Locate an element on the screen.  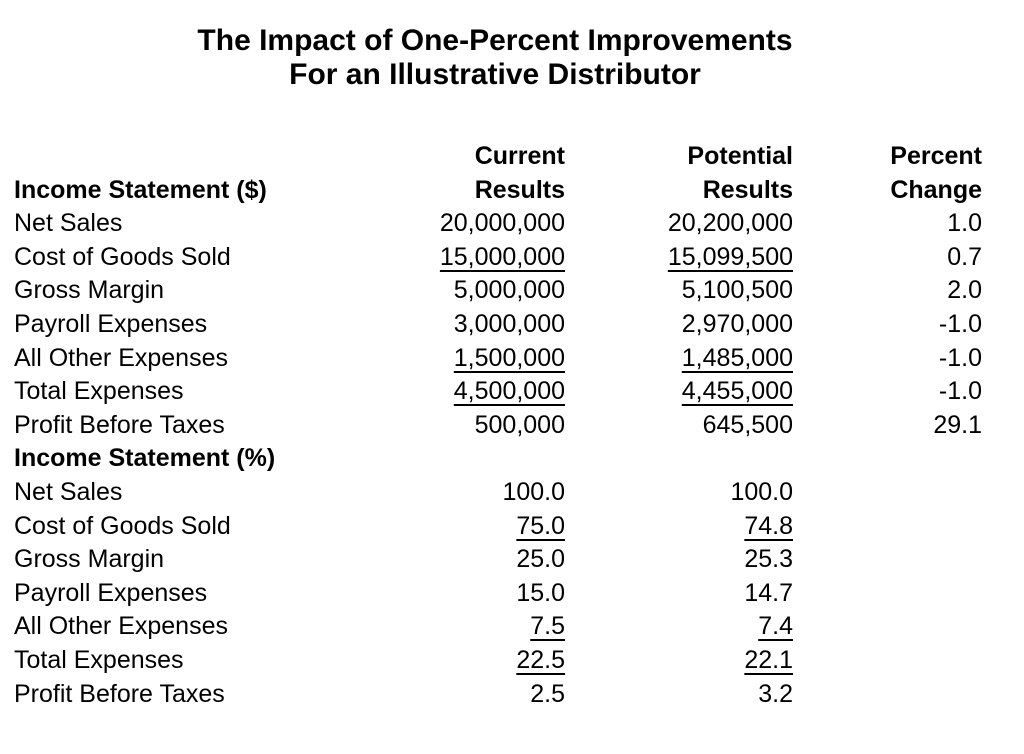
table-row-gross-margin: Gross Margin 5,000,000 5,100,500 2.0 is located at coordinates (498, 291).